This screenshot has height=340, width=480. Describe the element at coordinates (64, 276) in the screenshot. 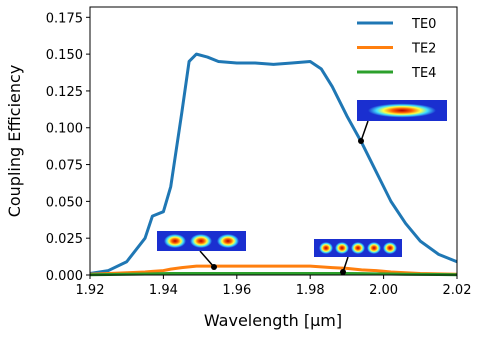

I see `y-tick-label: 0.000` at that location.